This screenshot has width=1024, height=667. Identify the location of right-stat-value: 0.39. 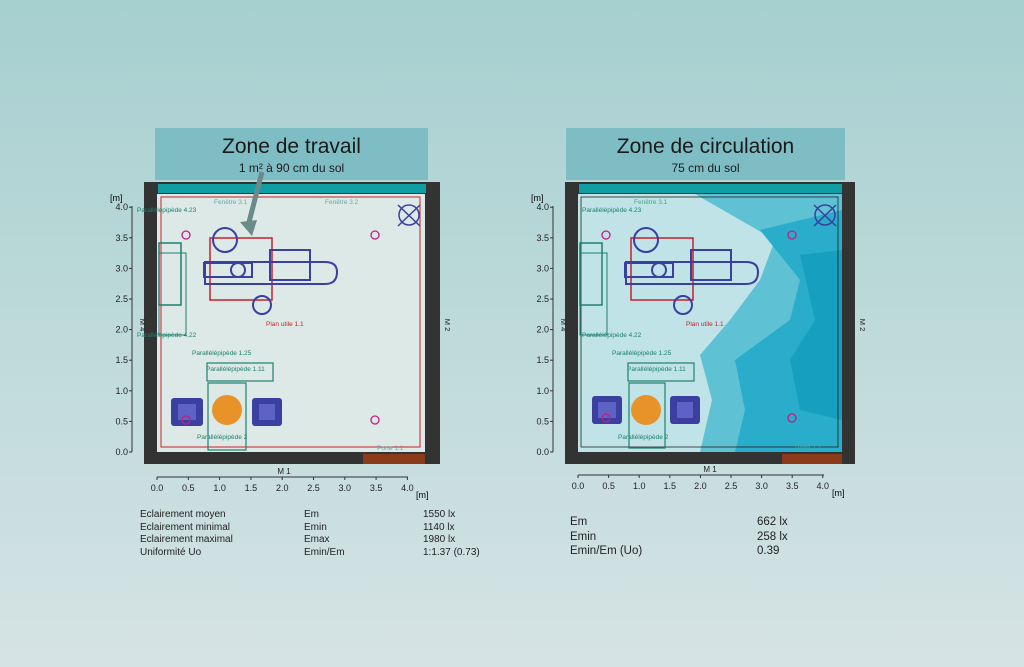
(768, 551).